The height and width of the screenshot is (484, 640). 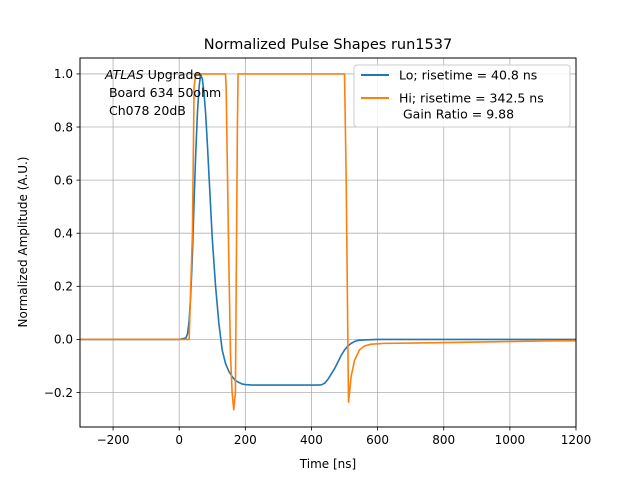 I want to click on x-tick-label: 1200, so click(x=576, y=440).